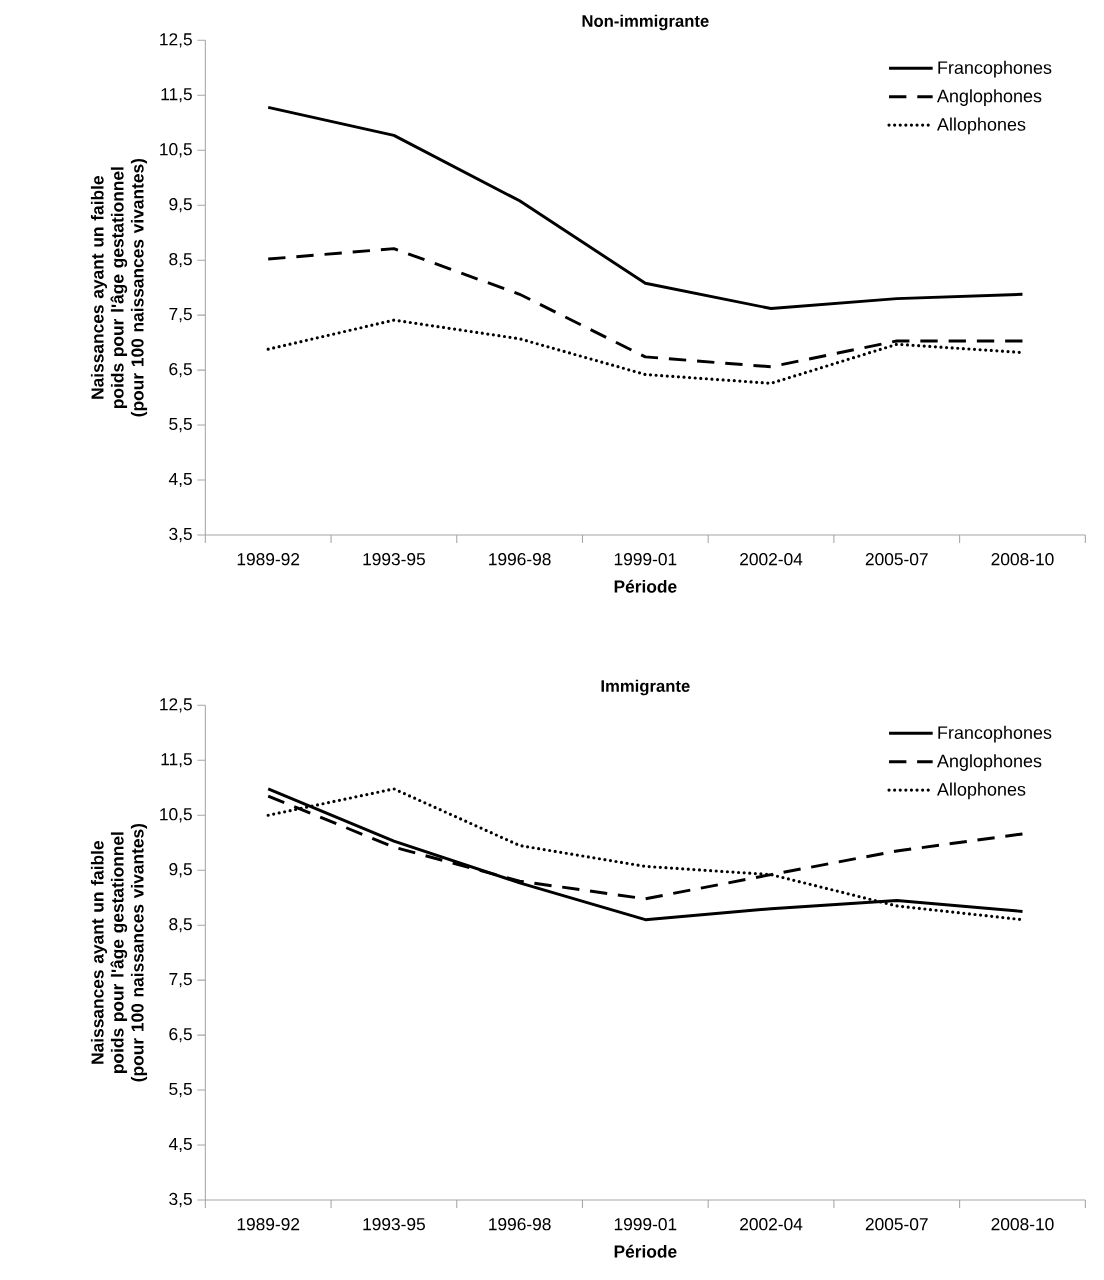  I want to click on chart-title: Immigrante, so click(645, 687).